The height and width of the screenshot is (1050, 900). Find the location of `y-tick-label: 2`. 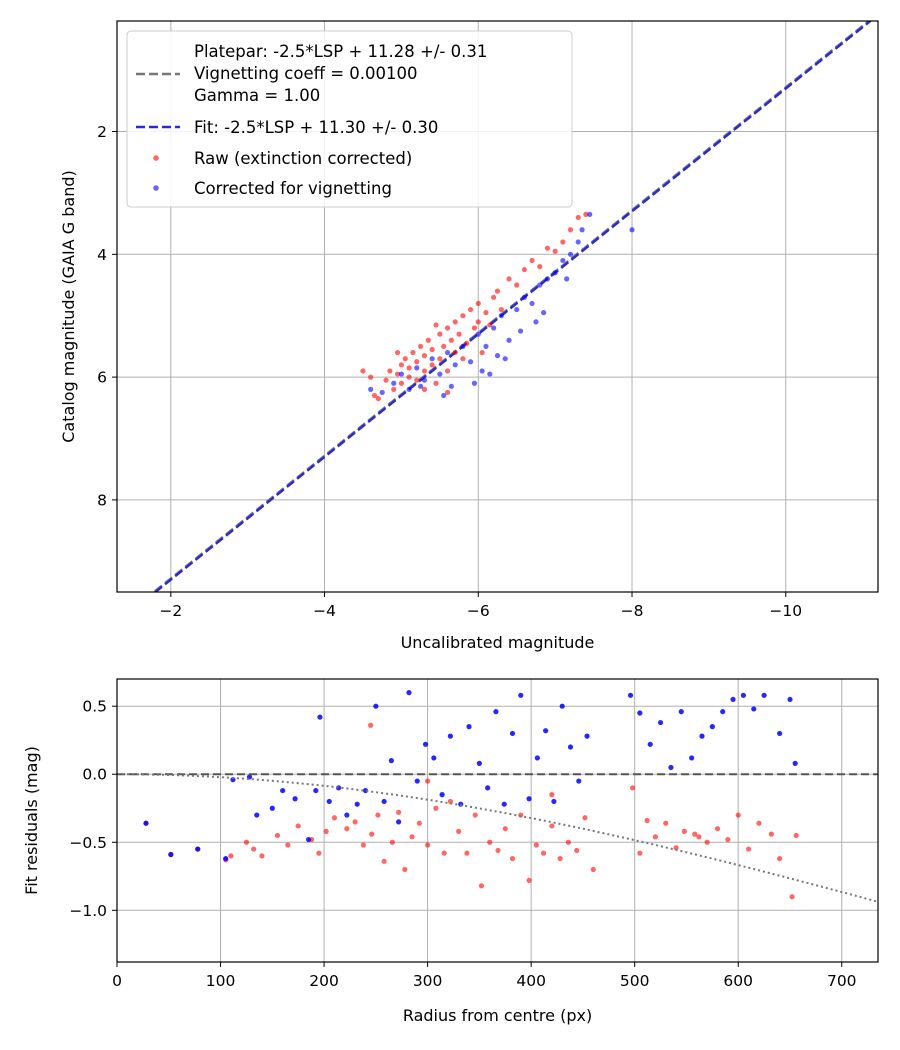

y-tick-label: 2 is located at coordinates (102, 132).